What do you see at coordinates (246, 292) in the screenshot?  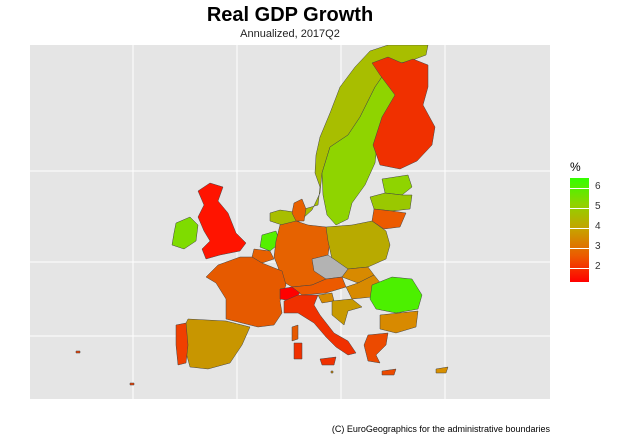 I see `region-france` at bounding box center [246, 292].